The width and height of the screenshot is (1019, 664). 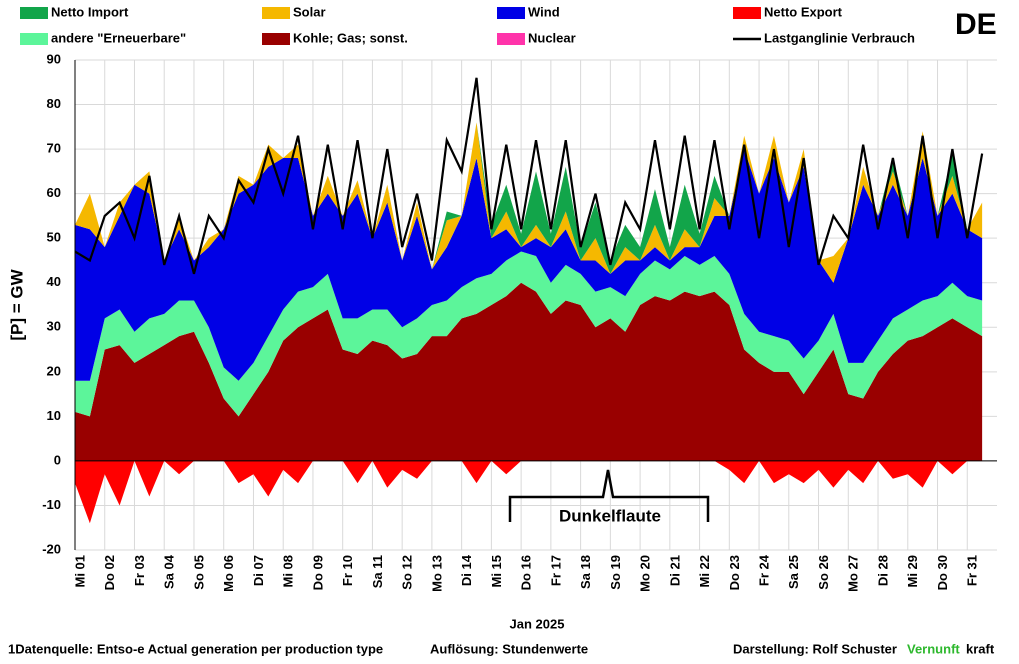 What do you see at coordinates (803, 11) in the screenshot?
I see `legend-label: Netto Export` at bounding box center [803, 11].